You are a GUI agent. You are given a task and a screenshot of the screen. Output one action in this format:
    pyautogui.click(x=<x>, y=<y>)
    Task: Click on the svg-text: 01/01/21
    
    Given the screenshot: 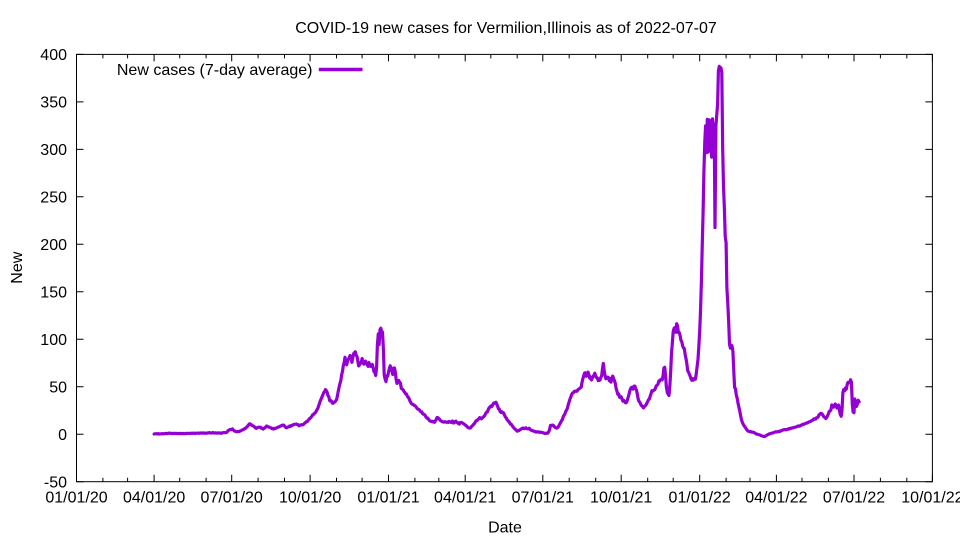 What is the action you would take?
    pyautogui.click(x=388, y=498)
    